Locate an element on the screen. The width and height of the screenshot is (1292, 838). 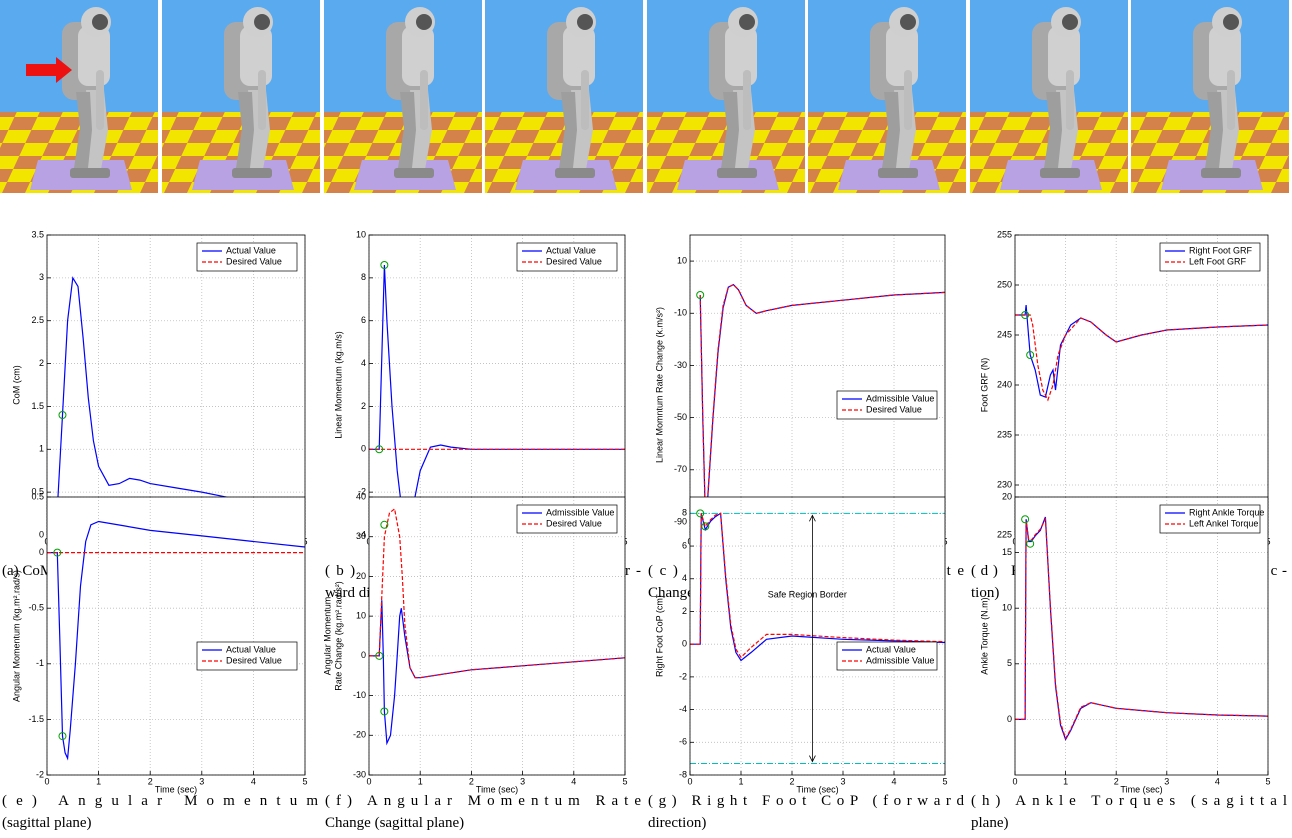
y-axis-label: Rate Change (kg.m².rad/s²) is located at coordinates (338, 636).